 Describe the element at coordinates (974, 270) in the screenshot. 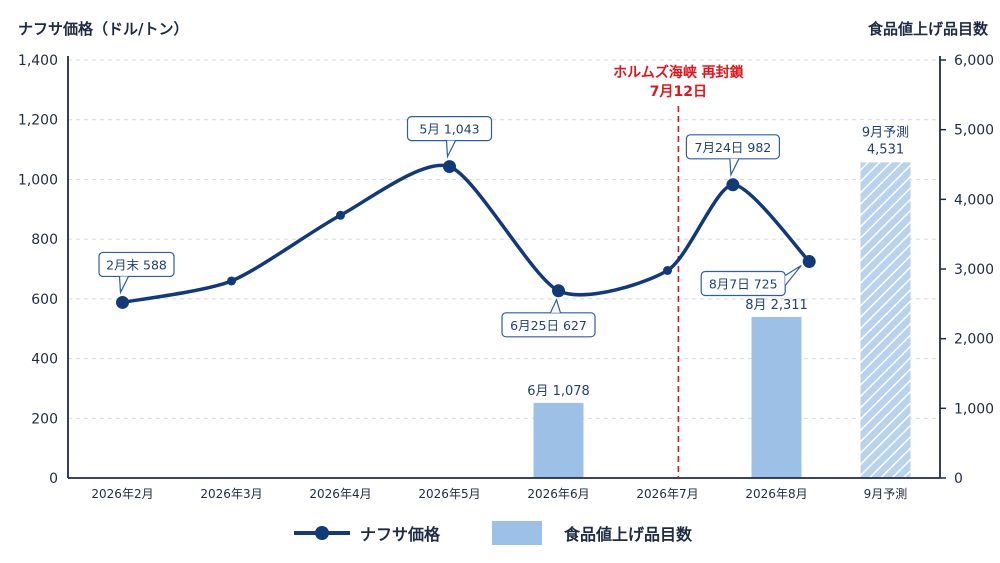

I see `right-tick-label: 3,000` at that location.